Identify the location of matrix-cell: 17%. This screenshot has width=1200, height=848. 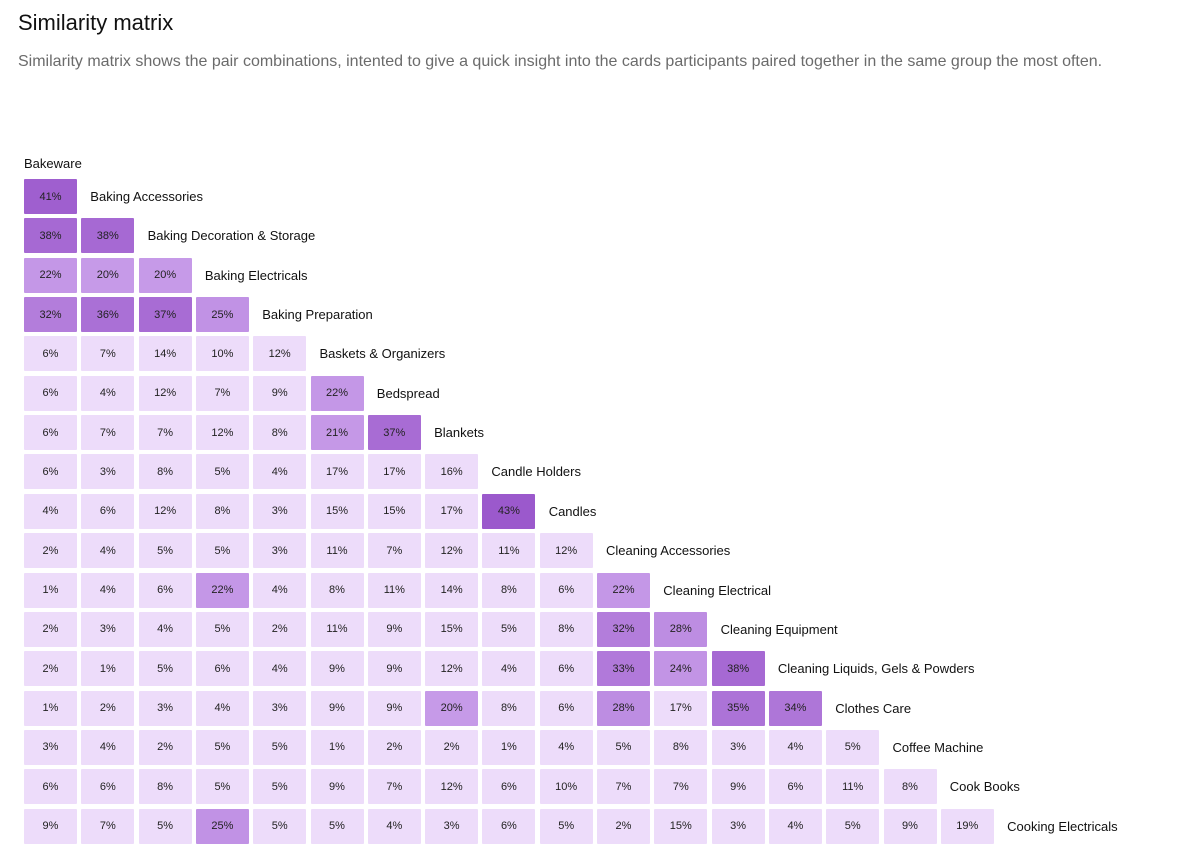
(394, 472).